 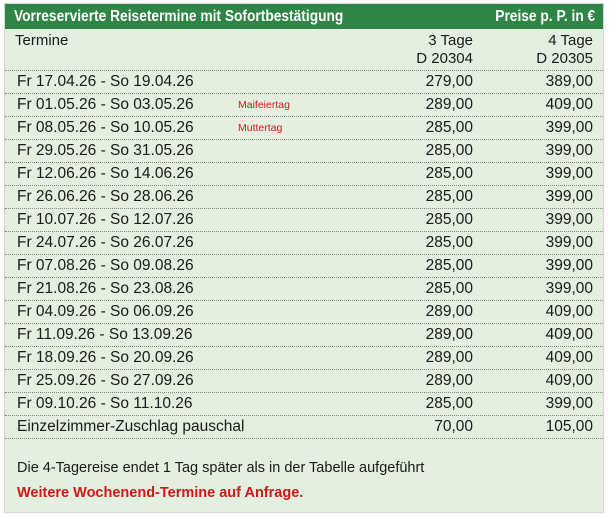 I want to click on table-row: Fr 11.09.26 - So 13.09.26 289,00 409,00, so click(x=304, y=334).